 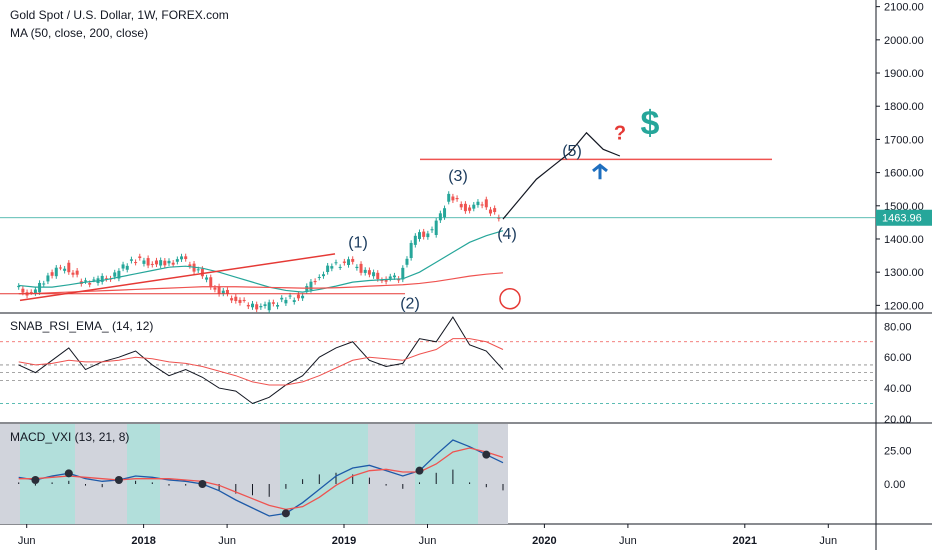 I want to click on rsi-tick-label: 60.00, so click(x=898, y=358).